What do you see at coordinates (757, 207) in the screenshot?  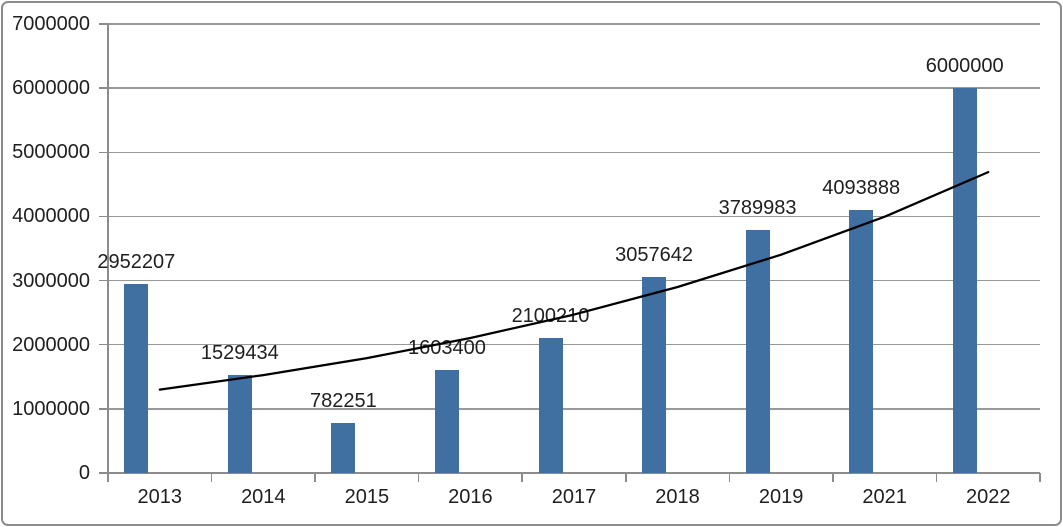 I see `bar-value-label: 3789983` at bounding box center [757, 207].